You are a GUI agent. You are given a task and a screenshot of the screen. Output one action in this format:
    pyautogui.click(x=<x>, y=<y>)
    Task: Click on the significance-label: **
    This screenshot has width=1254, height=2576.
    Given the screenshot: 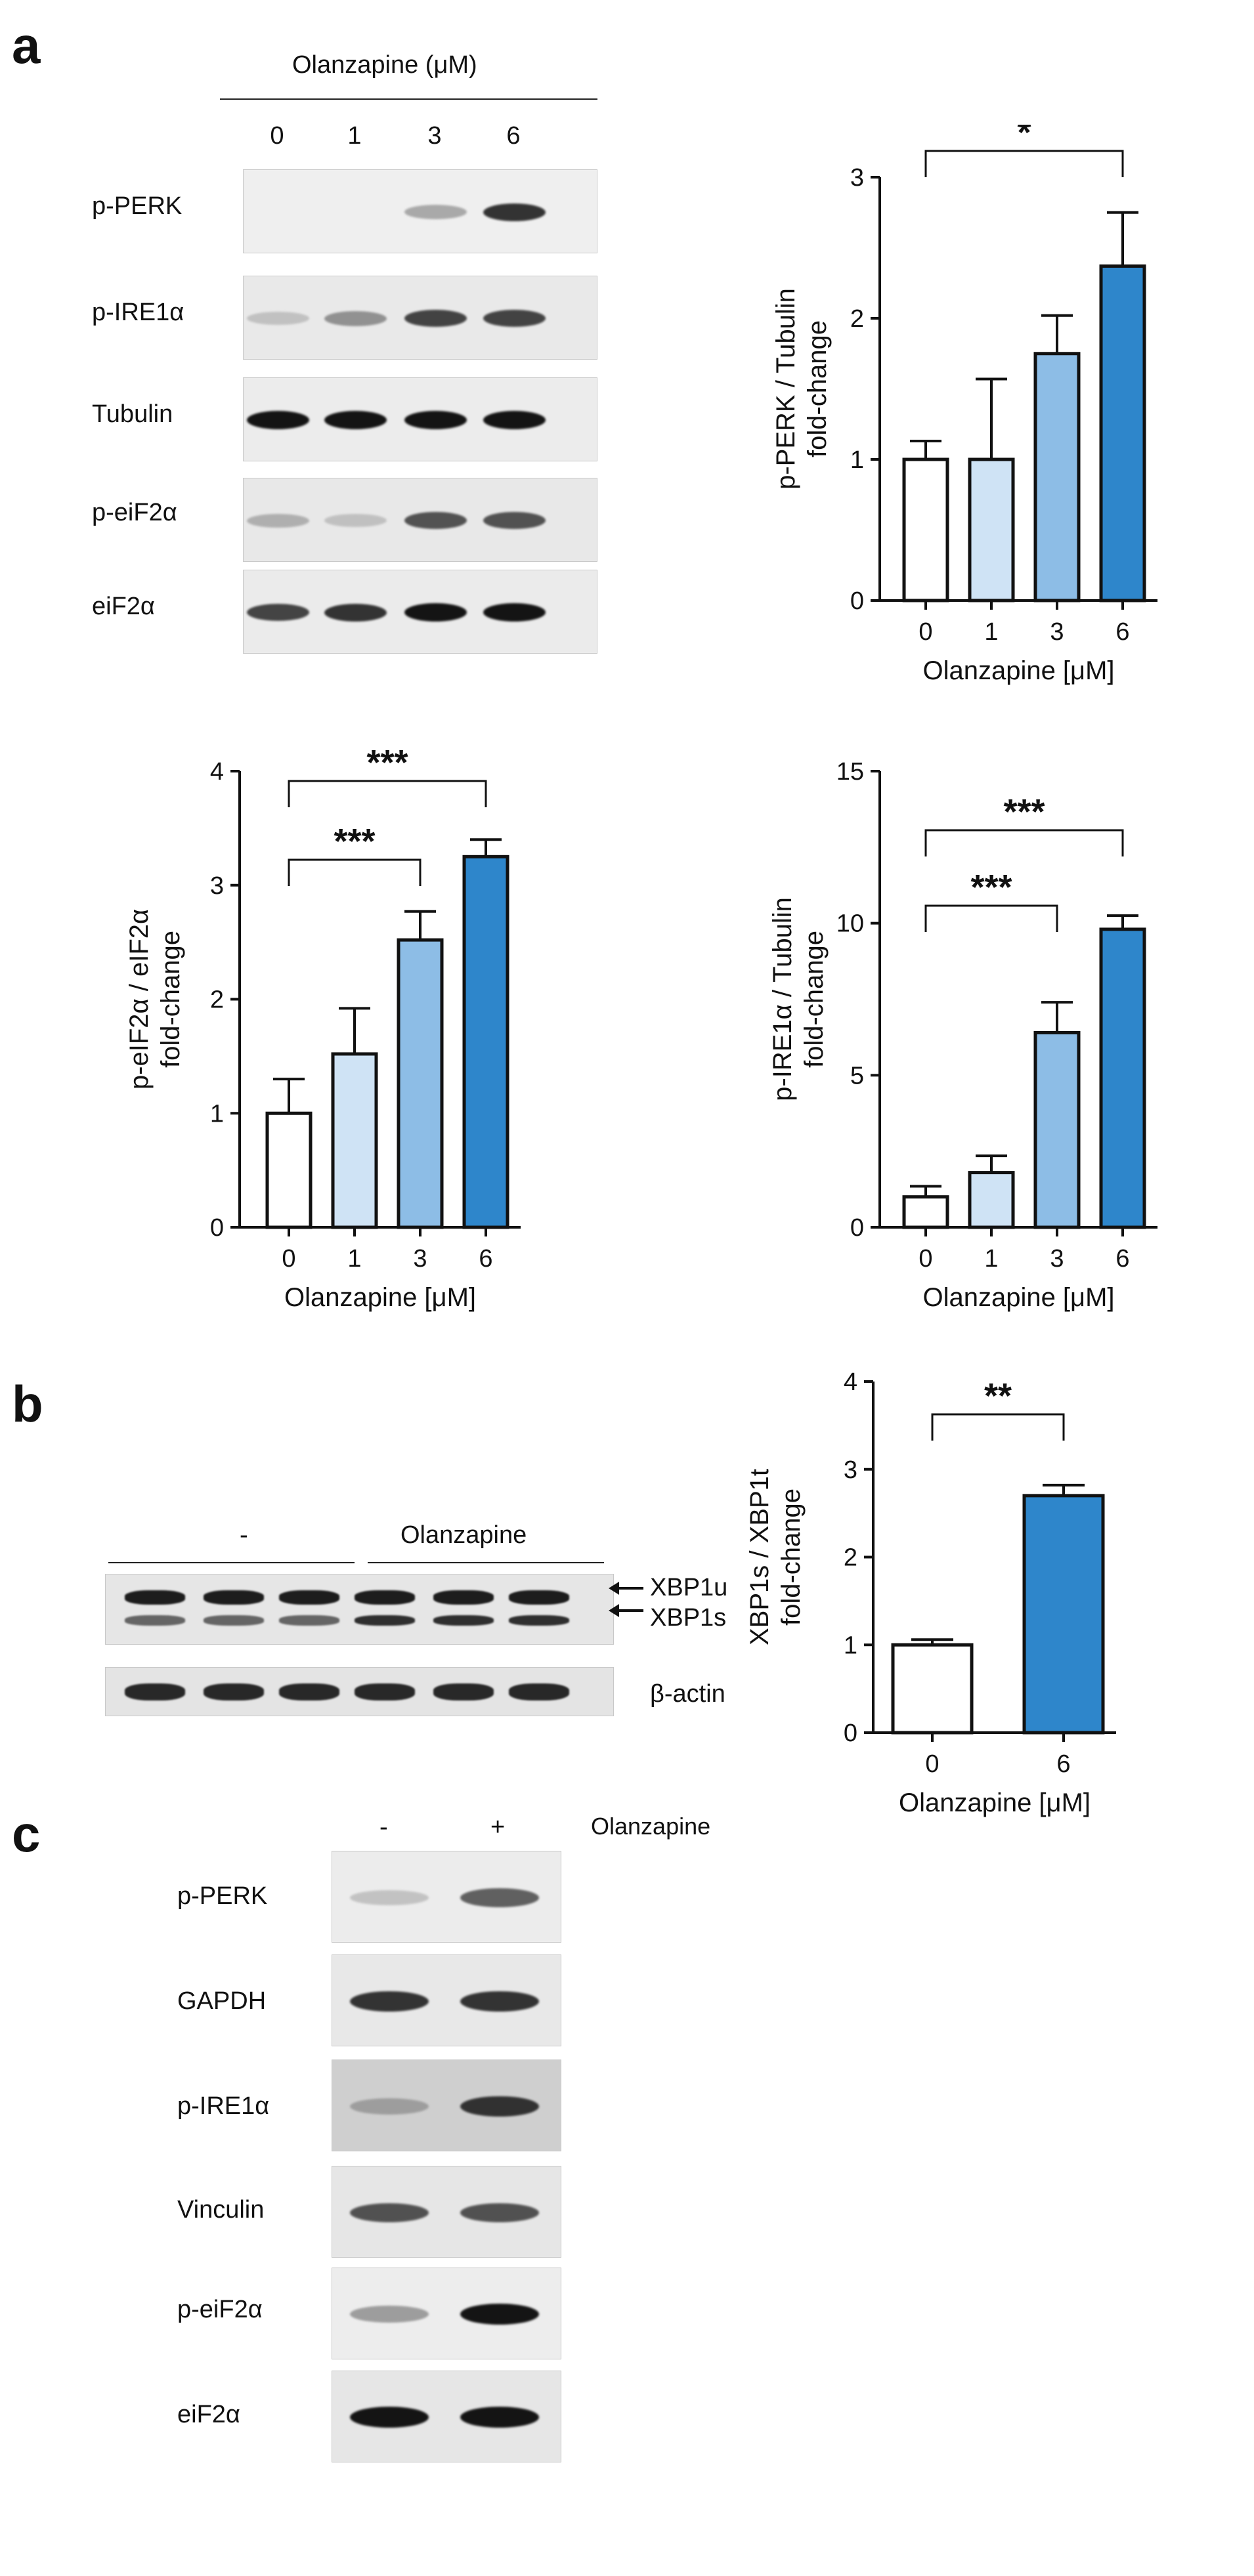 What is the action you would take?
    pyautogui.click(x=998, y=1396)
    